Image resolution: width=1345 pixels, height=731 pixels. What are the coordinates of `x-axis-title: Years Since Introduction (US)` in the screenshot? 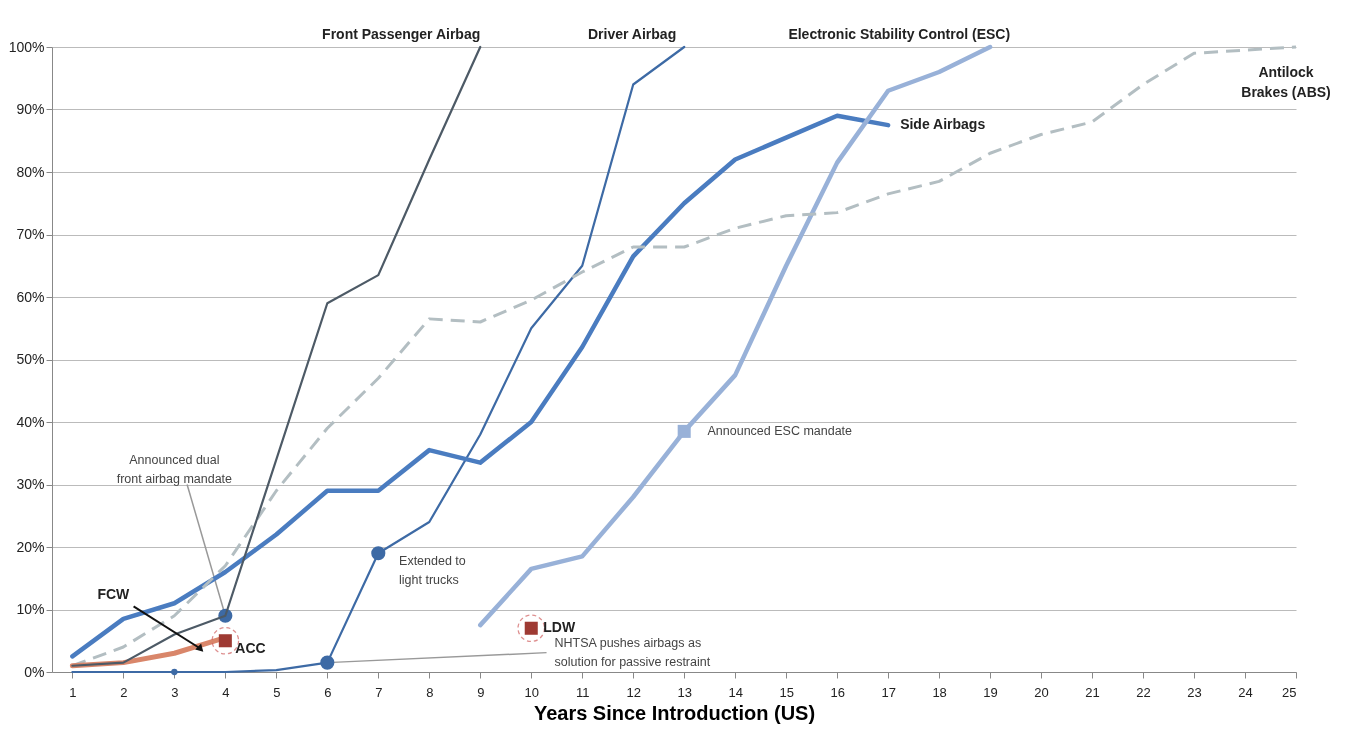 It's located at (674, 712).